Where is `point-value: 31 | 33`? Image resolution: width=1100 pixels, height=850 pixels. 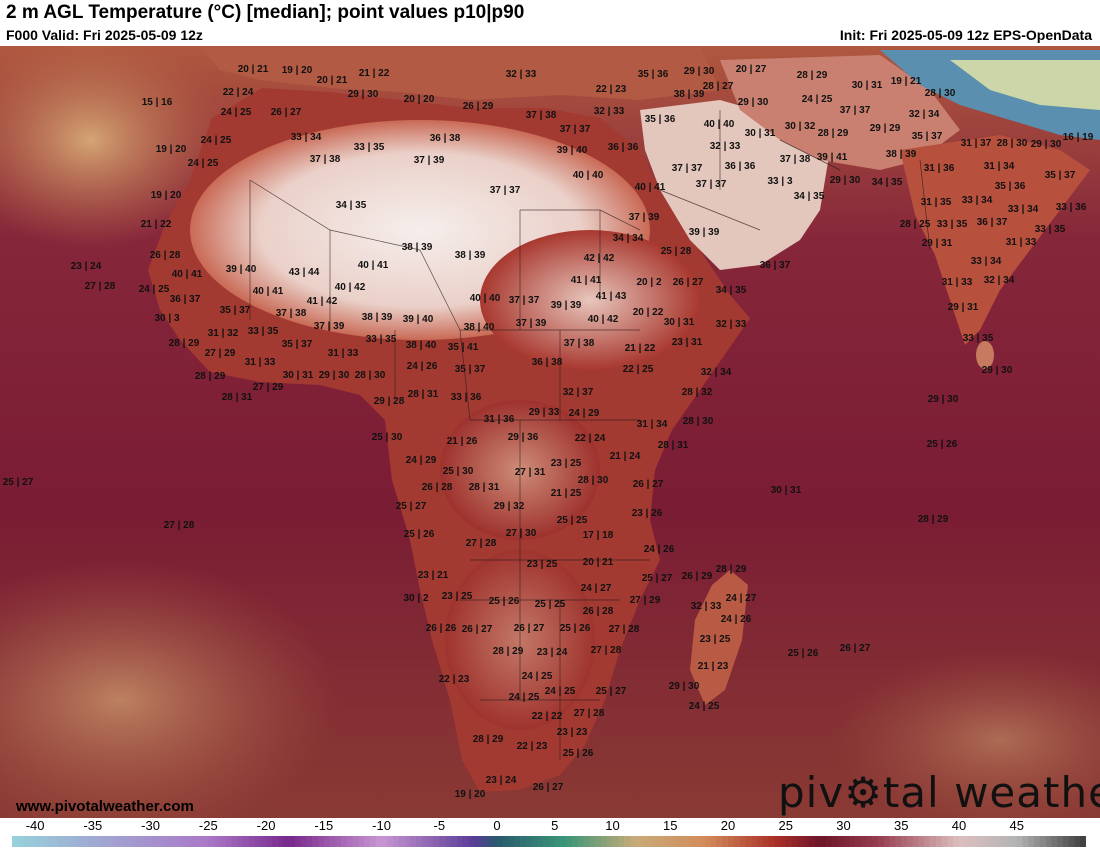
point-value: 31 | 33 is located at coordinates (260, 362).